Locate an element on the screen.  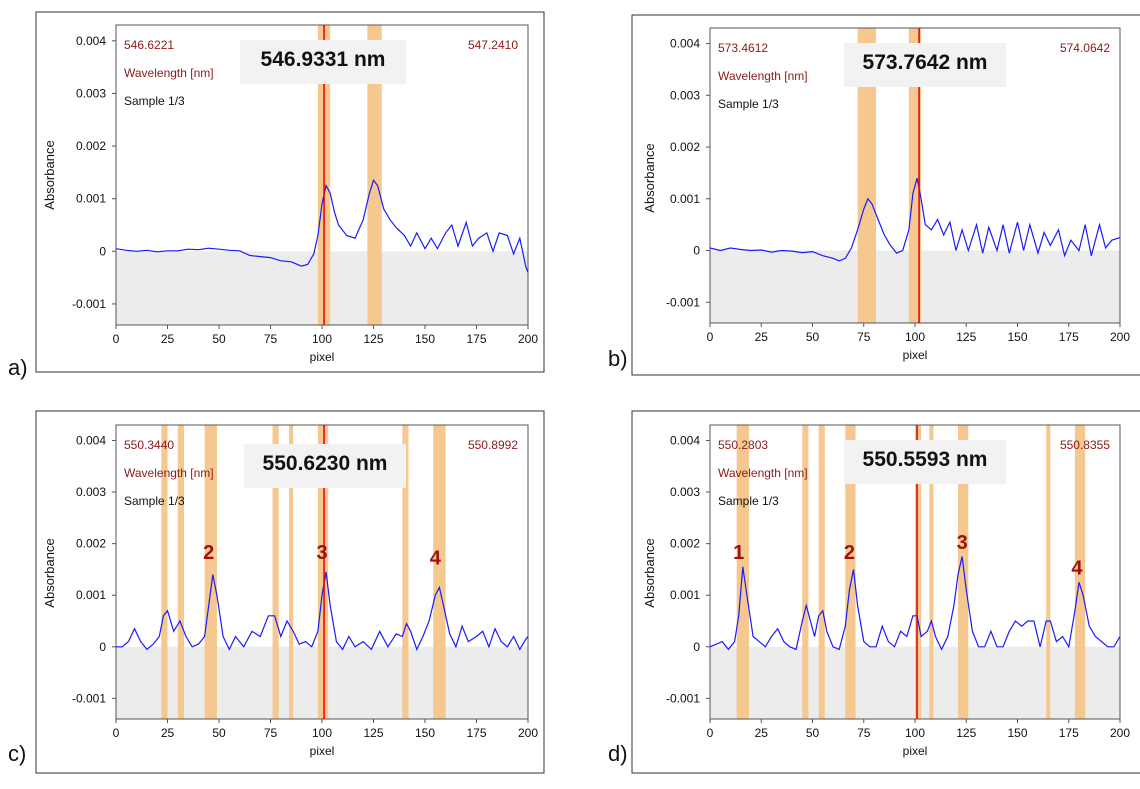
wavelength-readout-box: 573.7642 nm is located at coordinates (925, 65).